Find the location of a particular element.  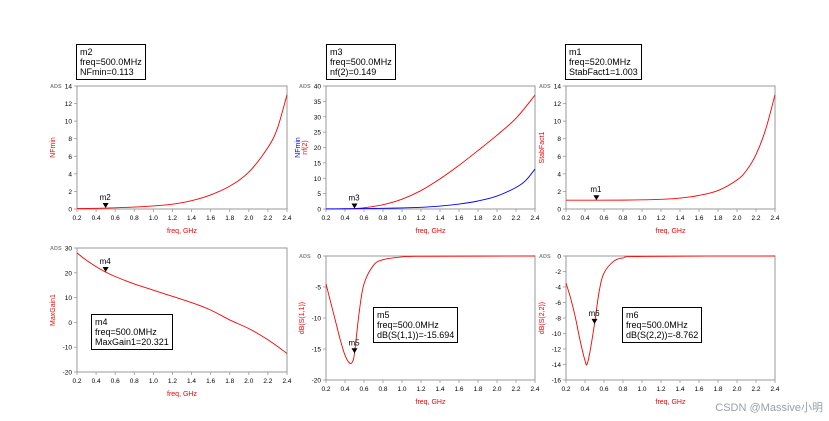

marker-box-value: StabFact1=1.003 is located at coordinates (603, 72).